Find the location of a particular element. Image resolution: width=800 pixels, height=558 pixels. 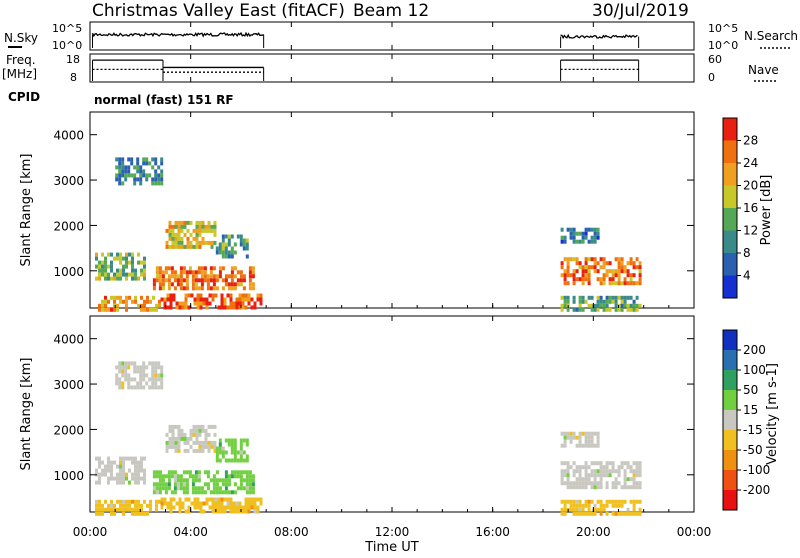

freq-unit-label: [MHz] is located at coordinates (19, 74).